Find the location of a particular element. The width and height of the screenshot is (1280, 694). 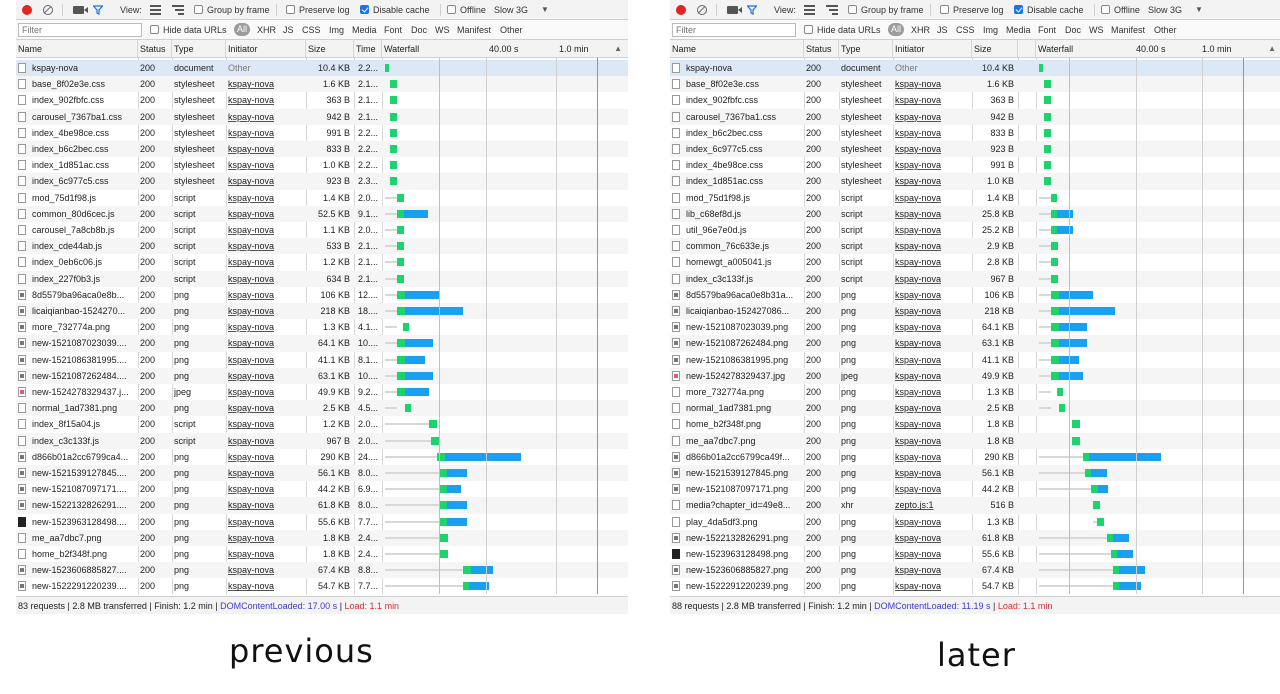

type-filter-js: JS is located at coordinates (942, 30).